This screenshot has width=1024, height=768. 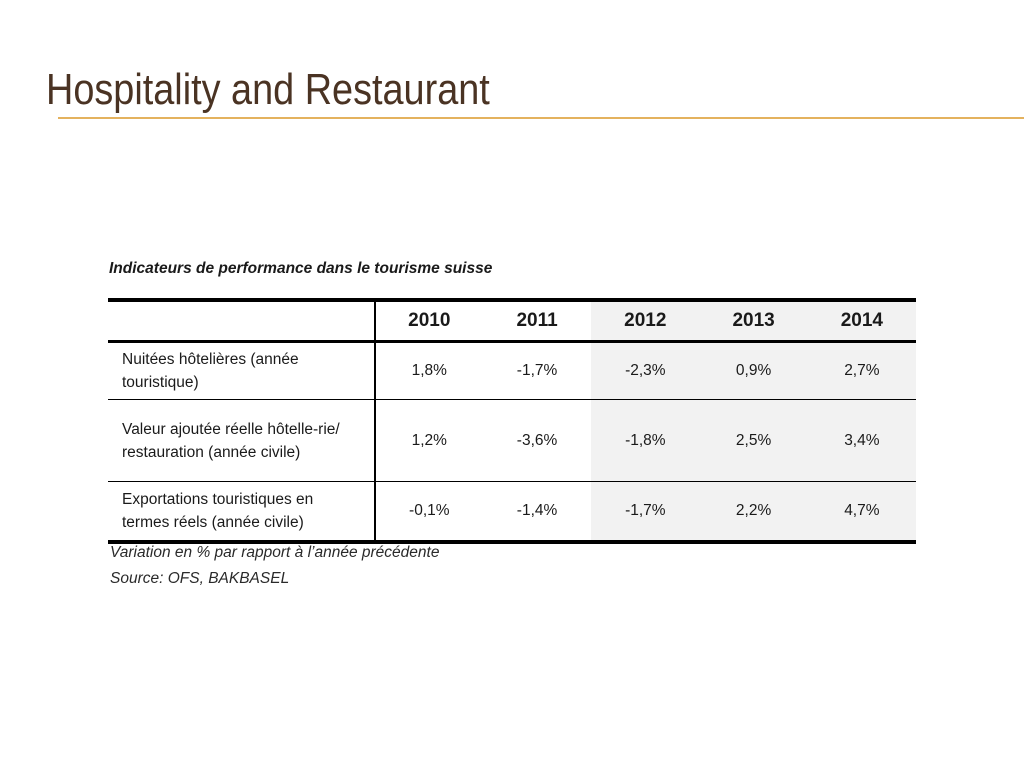 I want to click on table-header-row: 2010 2011 2012 2013 2014, so click(x=512, y=321).